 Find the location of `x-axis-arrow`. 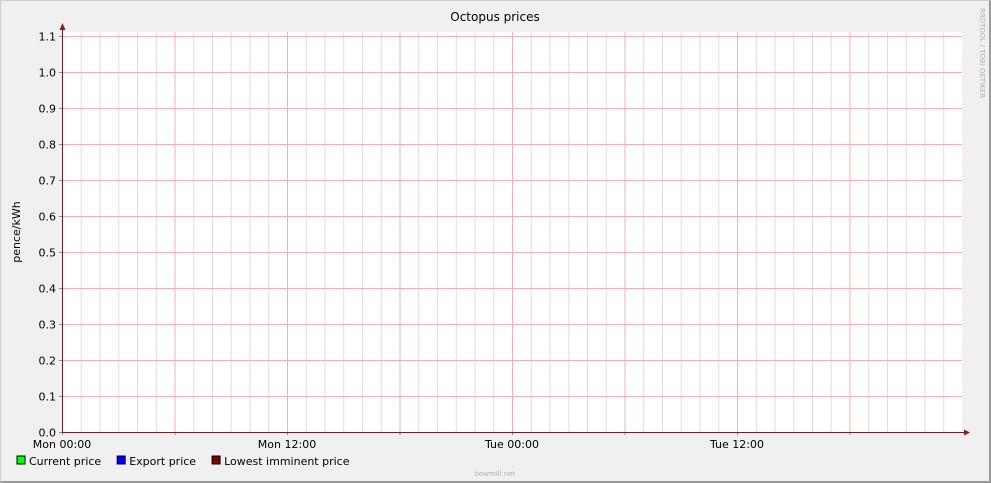

x-axis-arrow is located at coordinates (967, 432).